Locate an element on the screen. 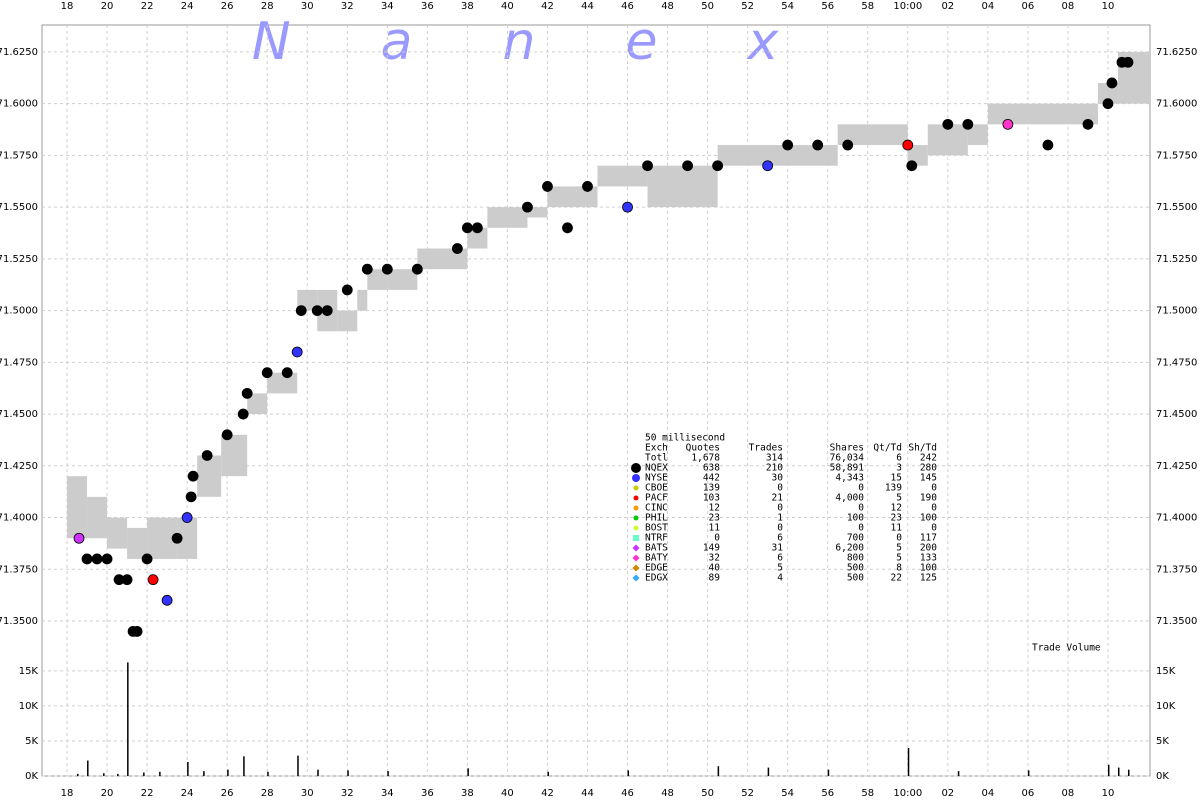 This screenshot has height=800, width=1200. table-cell: 145 is located at coordinates (928, 478).